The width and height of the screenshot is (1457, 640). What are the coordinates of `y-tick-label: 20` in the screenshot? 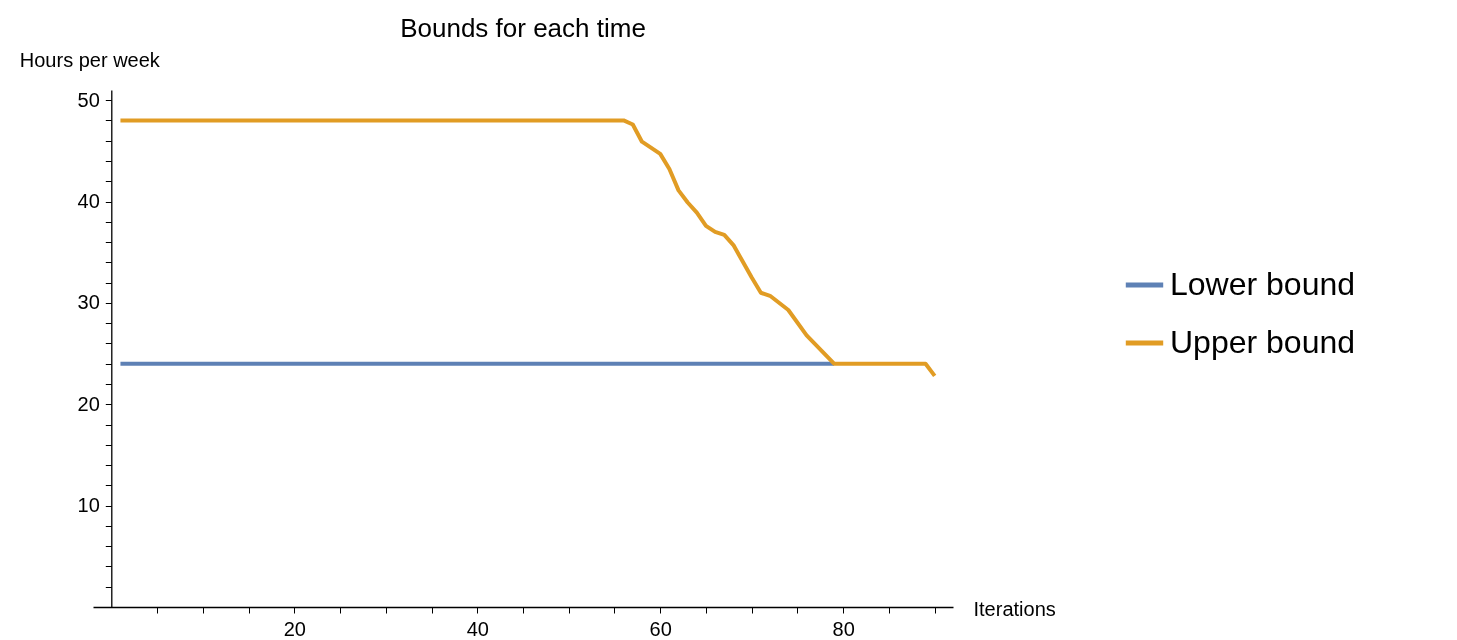 It's located at (88, 403).